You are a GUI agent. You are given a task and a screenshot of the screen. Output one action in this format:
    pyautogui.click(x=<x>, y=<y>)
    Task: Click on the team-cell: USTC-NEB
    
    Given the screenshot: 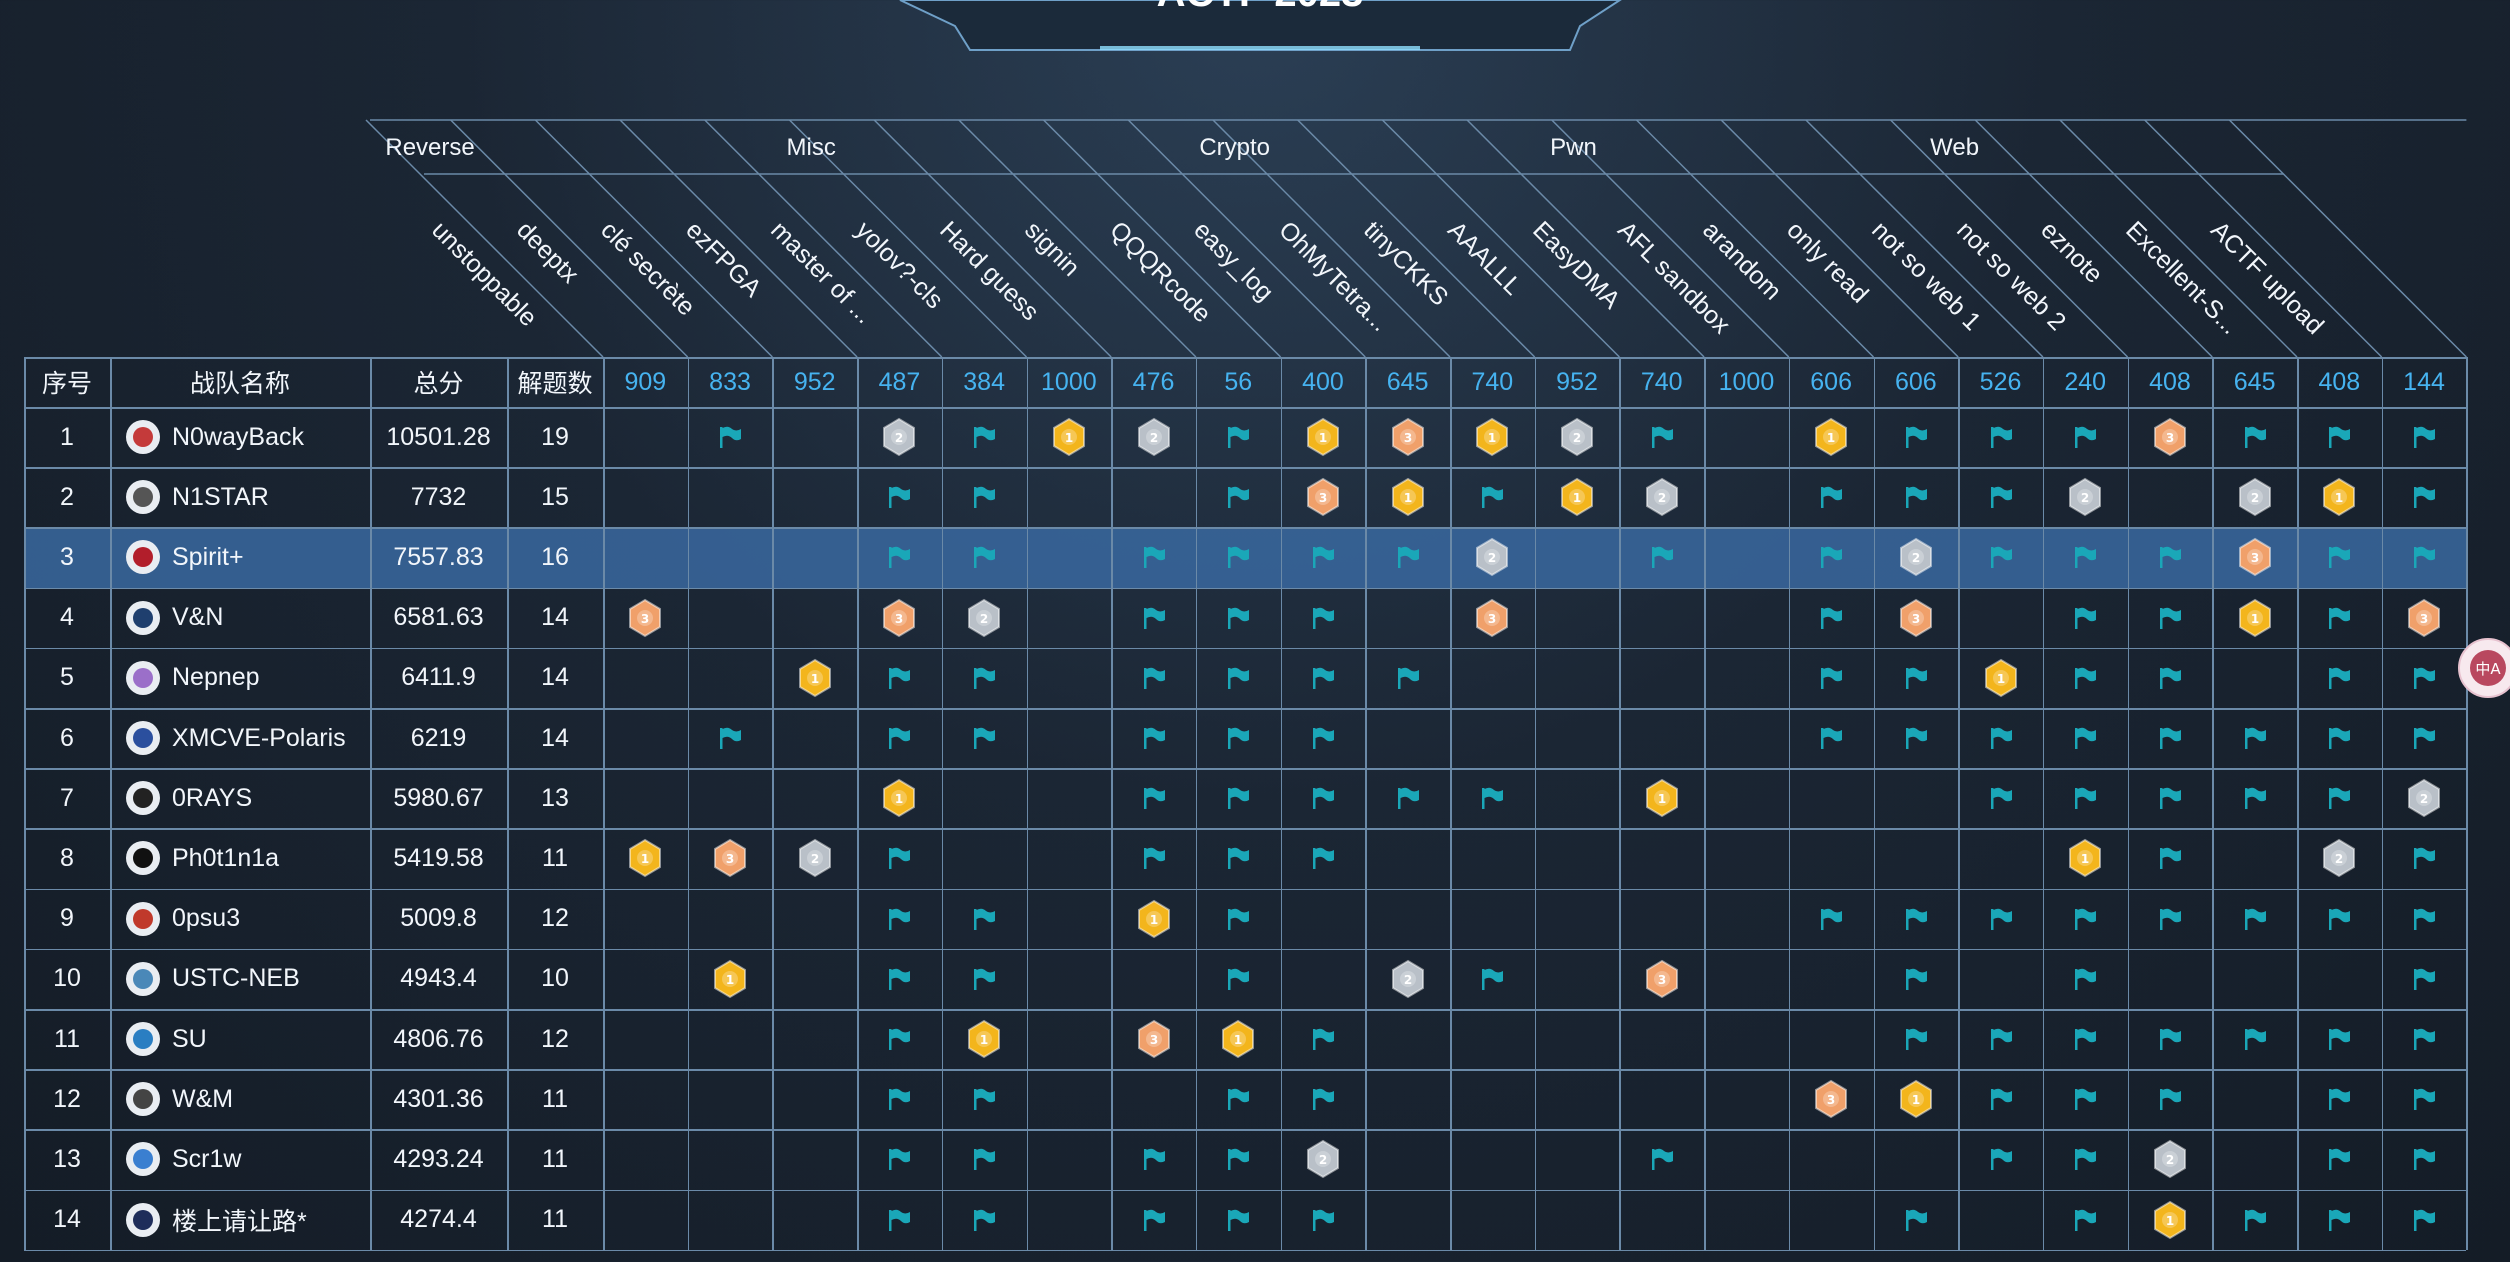 What is the action you would take?
    pyautogui.click(x=240, y=979)
    